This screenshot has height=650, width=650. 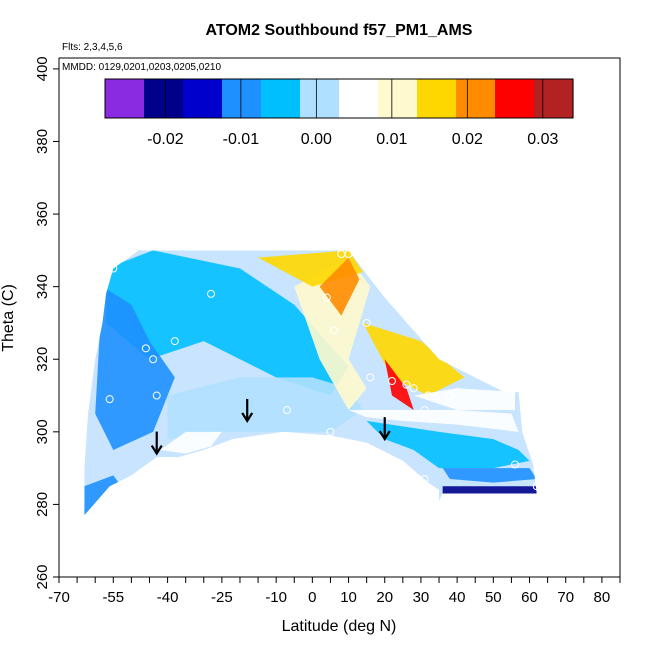 I want to click on x-tick-label: 30, so click(x=421, y=597).